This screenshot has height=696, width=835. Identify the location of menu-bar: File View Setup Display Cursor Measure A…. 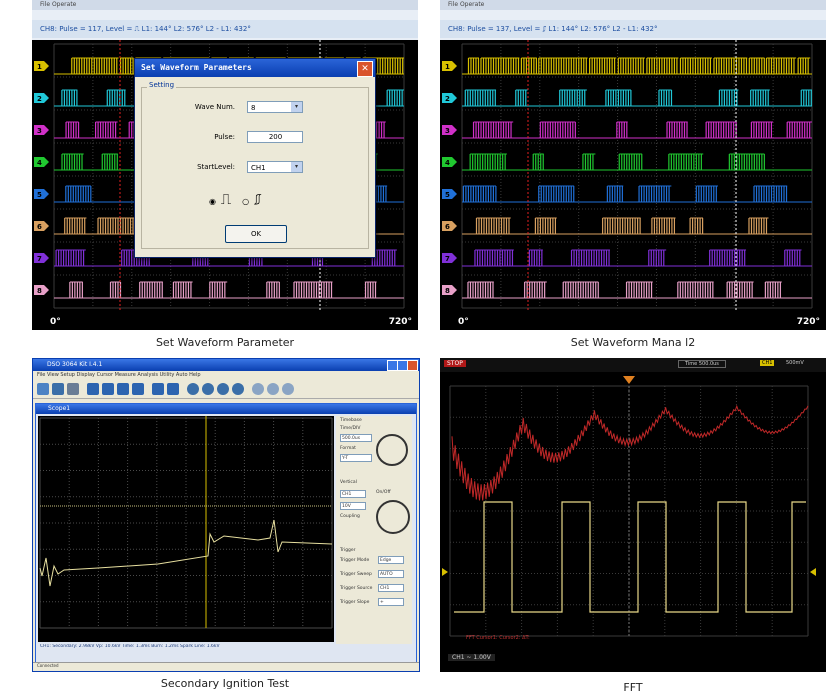
(226, 375).